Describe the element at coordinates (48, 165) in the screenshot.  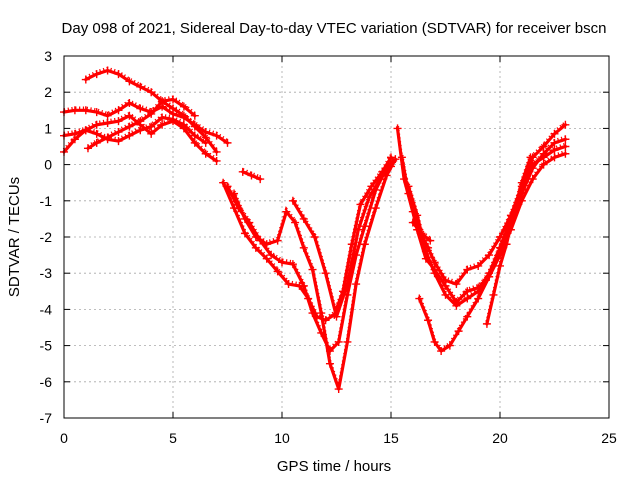
I see `y-tick-label: 0` at that location.